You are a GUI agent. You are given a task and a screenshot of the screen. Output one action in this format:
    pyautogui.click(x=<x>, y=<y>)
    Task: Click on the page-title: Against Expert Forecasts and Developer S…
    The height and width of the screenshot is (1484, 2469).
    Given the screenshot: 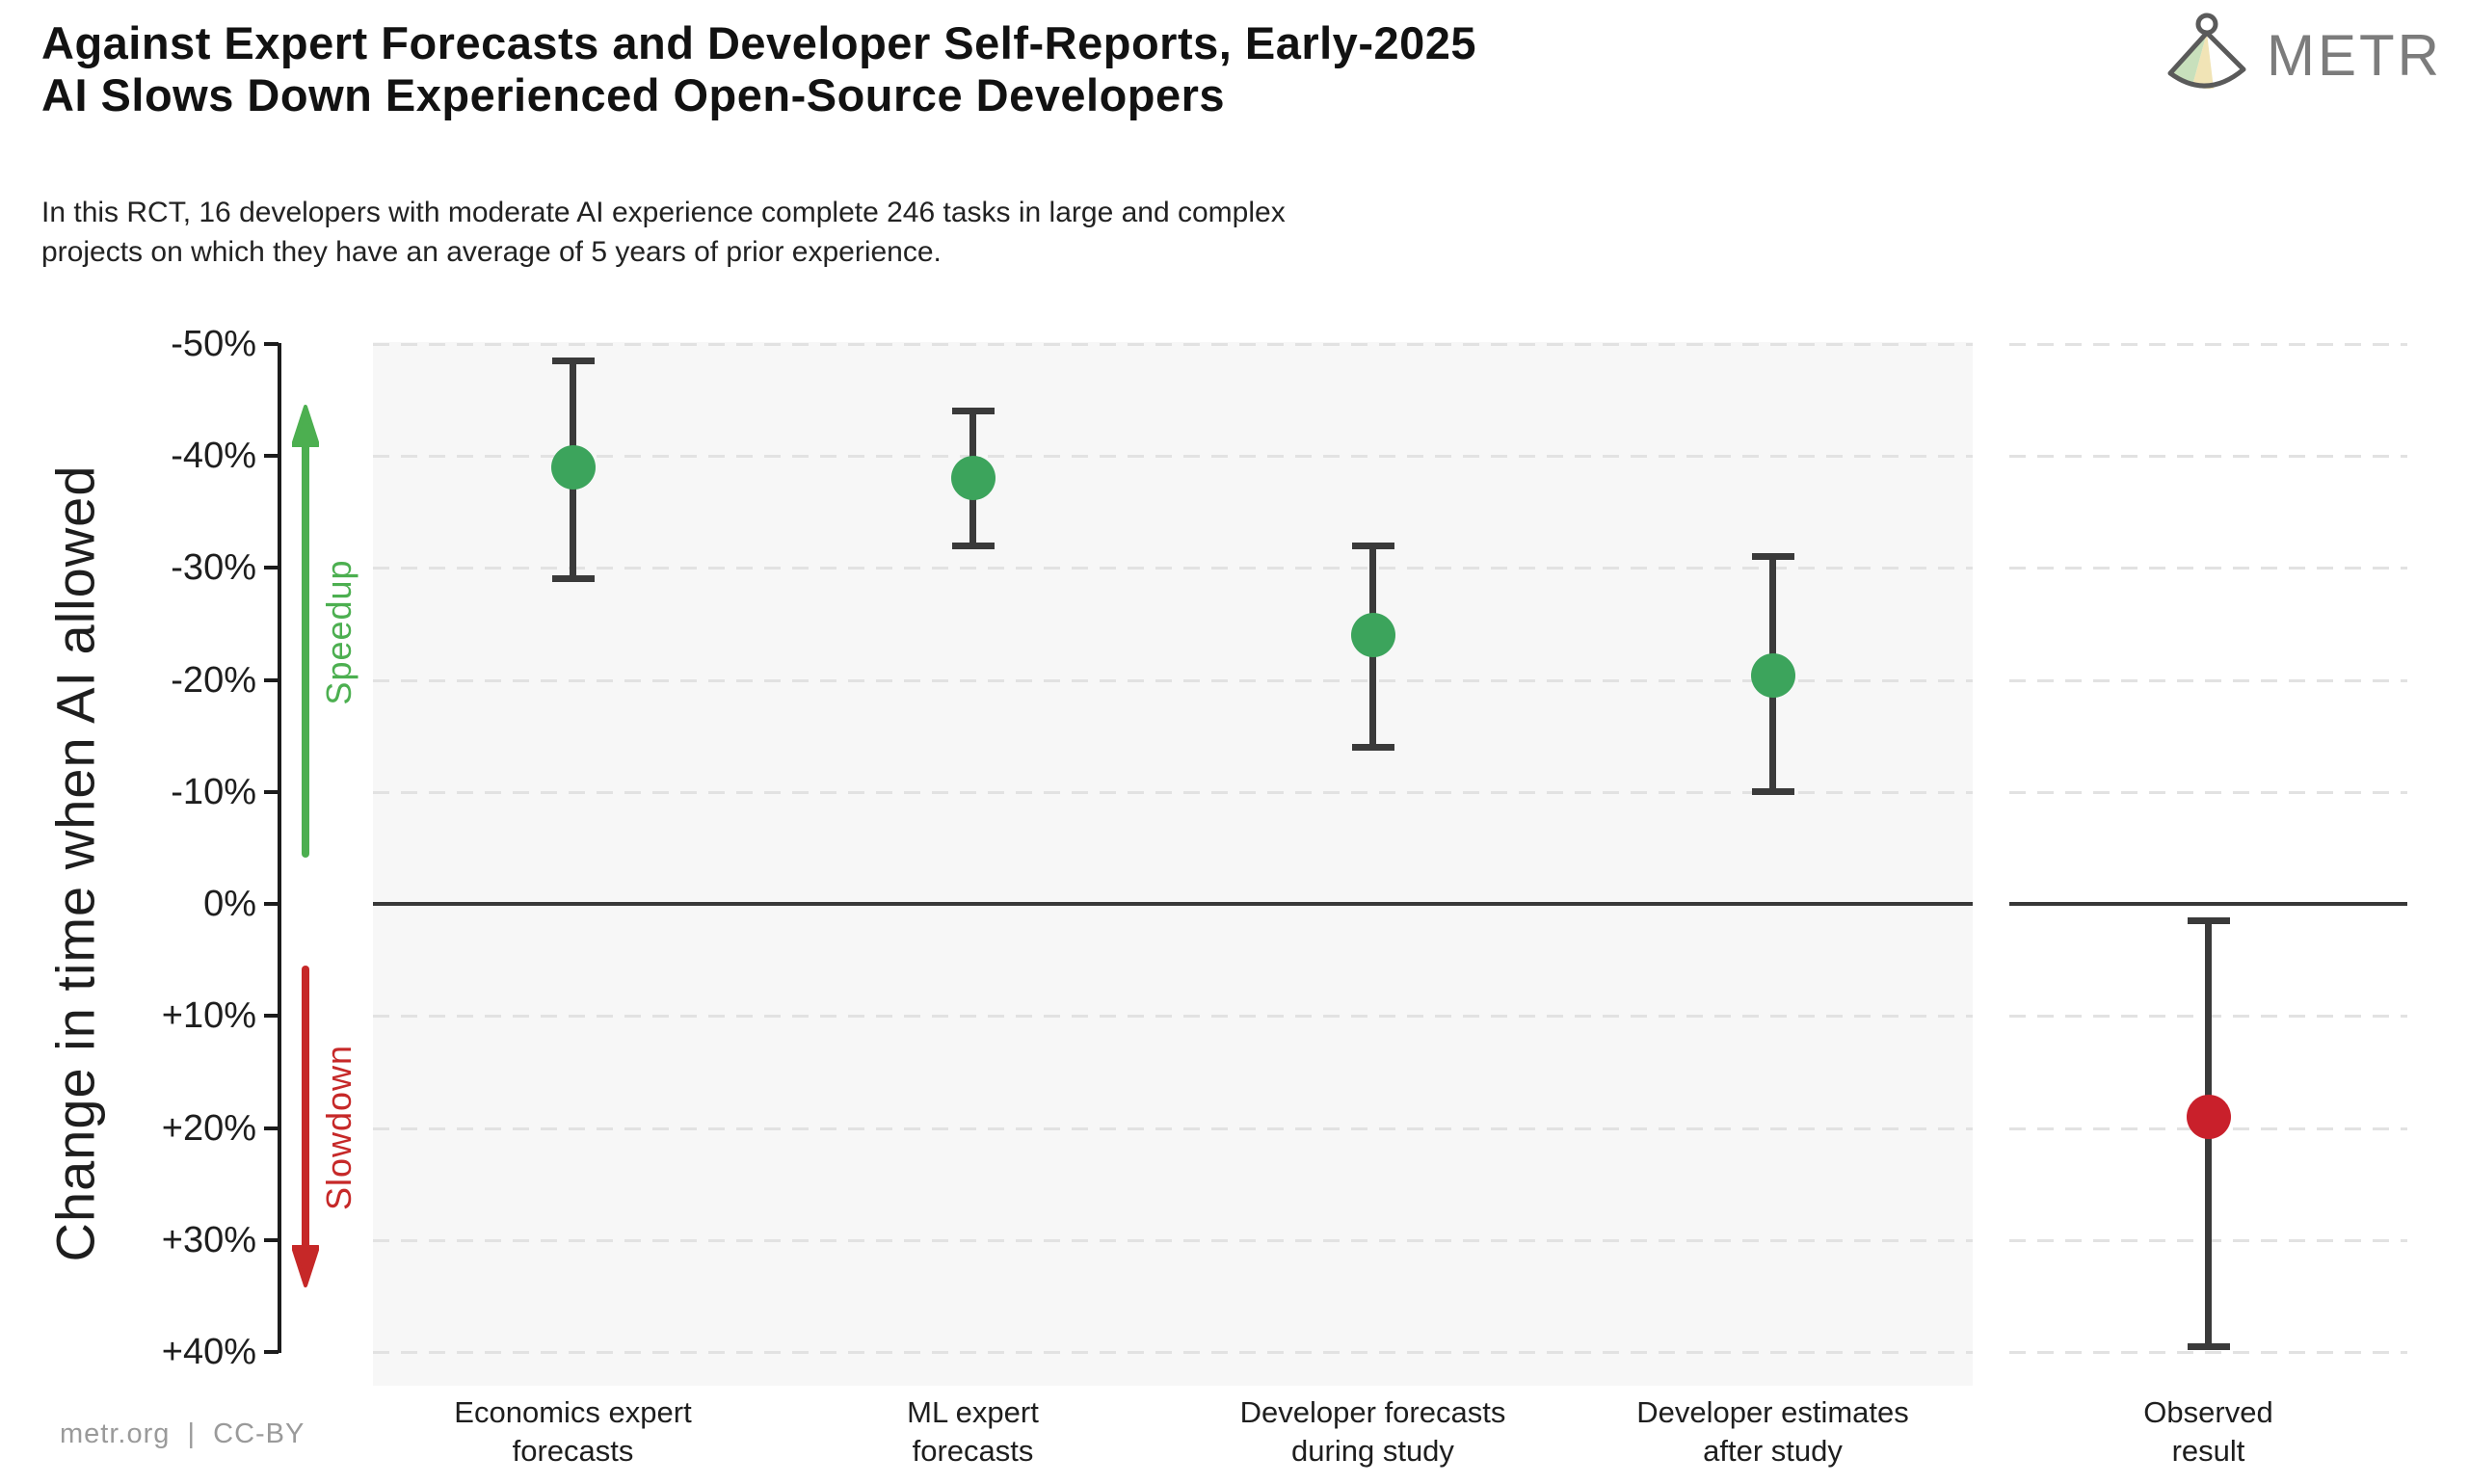 What is the action you would take?
    pyautogui.click(x=758, y=69)
    